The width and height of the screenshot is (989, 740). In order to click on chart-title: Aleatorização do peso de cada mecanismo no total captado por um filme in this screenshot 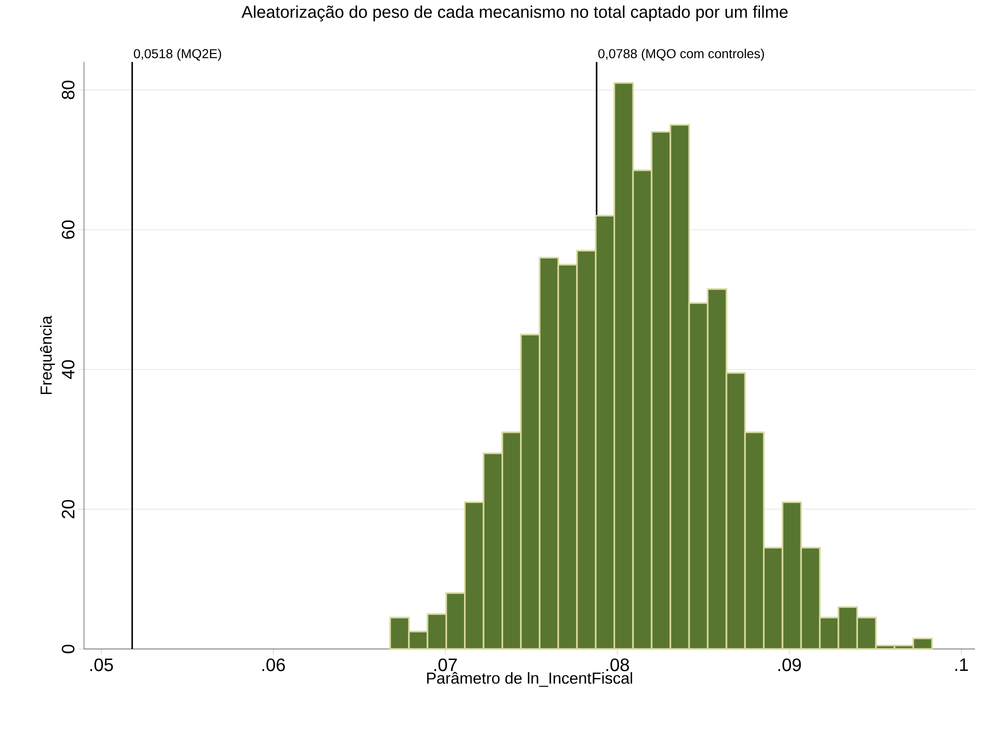, I will do `click(515, 14)`.